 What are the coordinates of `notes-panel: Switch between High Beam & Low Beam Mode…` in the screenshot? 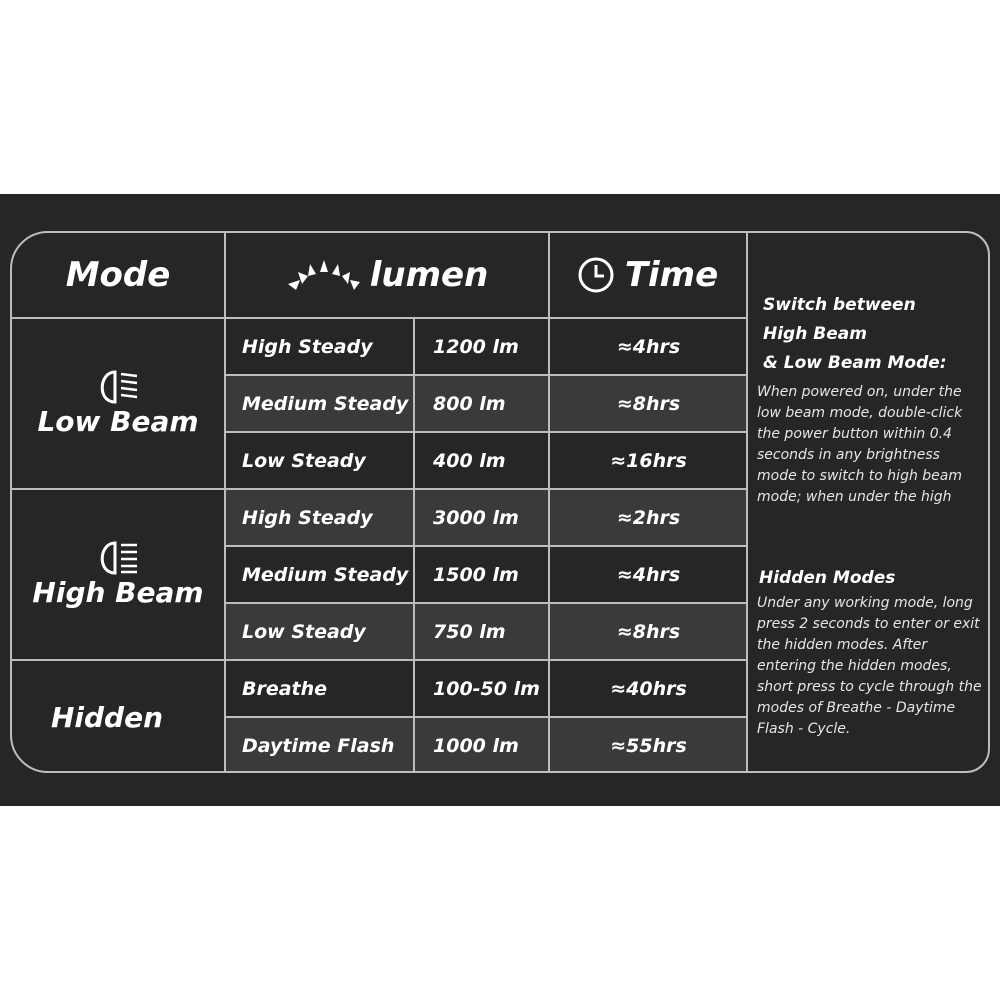 It's located at (867, 502).